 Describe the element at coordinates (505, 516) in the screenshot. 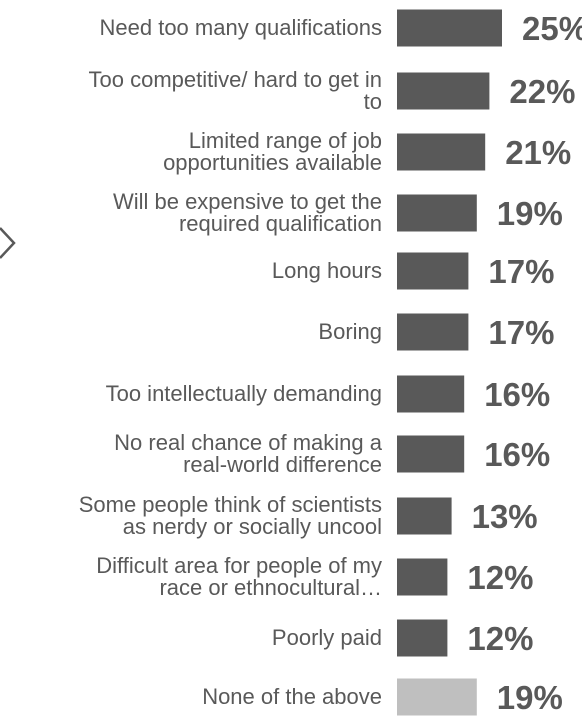

I see `data-label: 13%` at that location.